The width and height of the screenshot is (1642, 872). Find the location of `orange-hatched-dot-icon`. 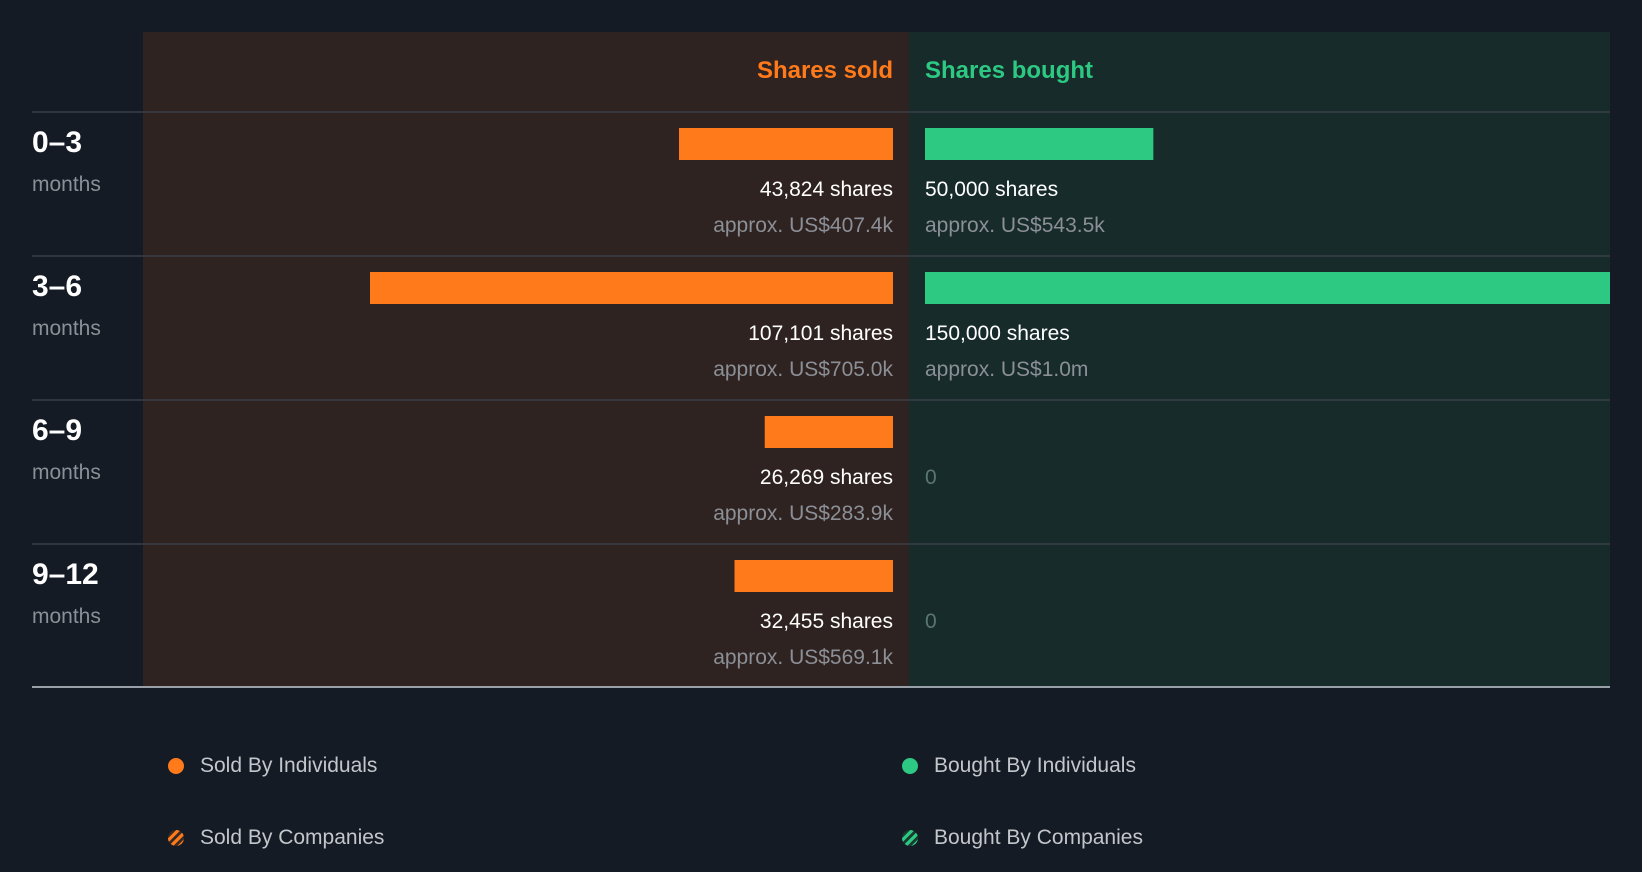

orange-hatched-dot-icon is located at coordinates (176, 838).